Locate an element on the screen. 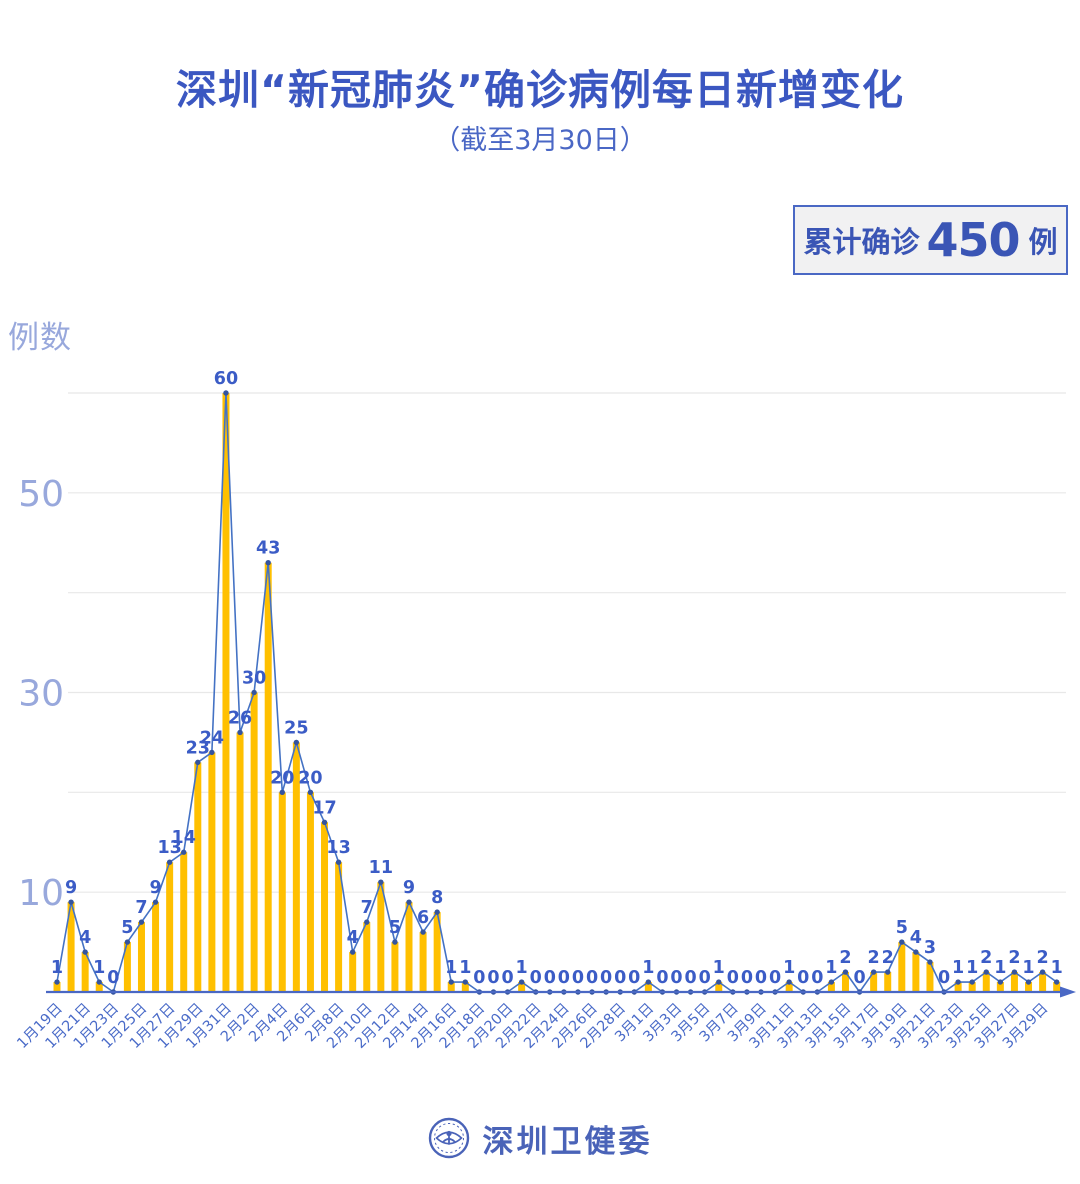 The image size is (1080, 1184). footer: 深圳卫健委 is located at coordinates (540, 1138).